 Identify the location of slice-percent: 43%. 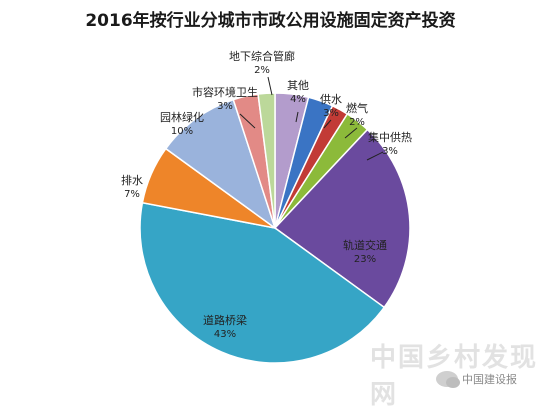
(225, 334).